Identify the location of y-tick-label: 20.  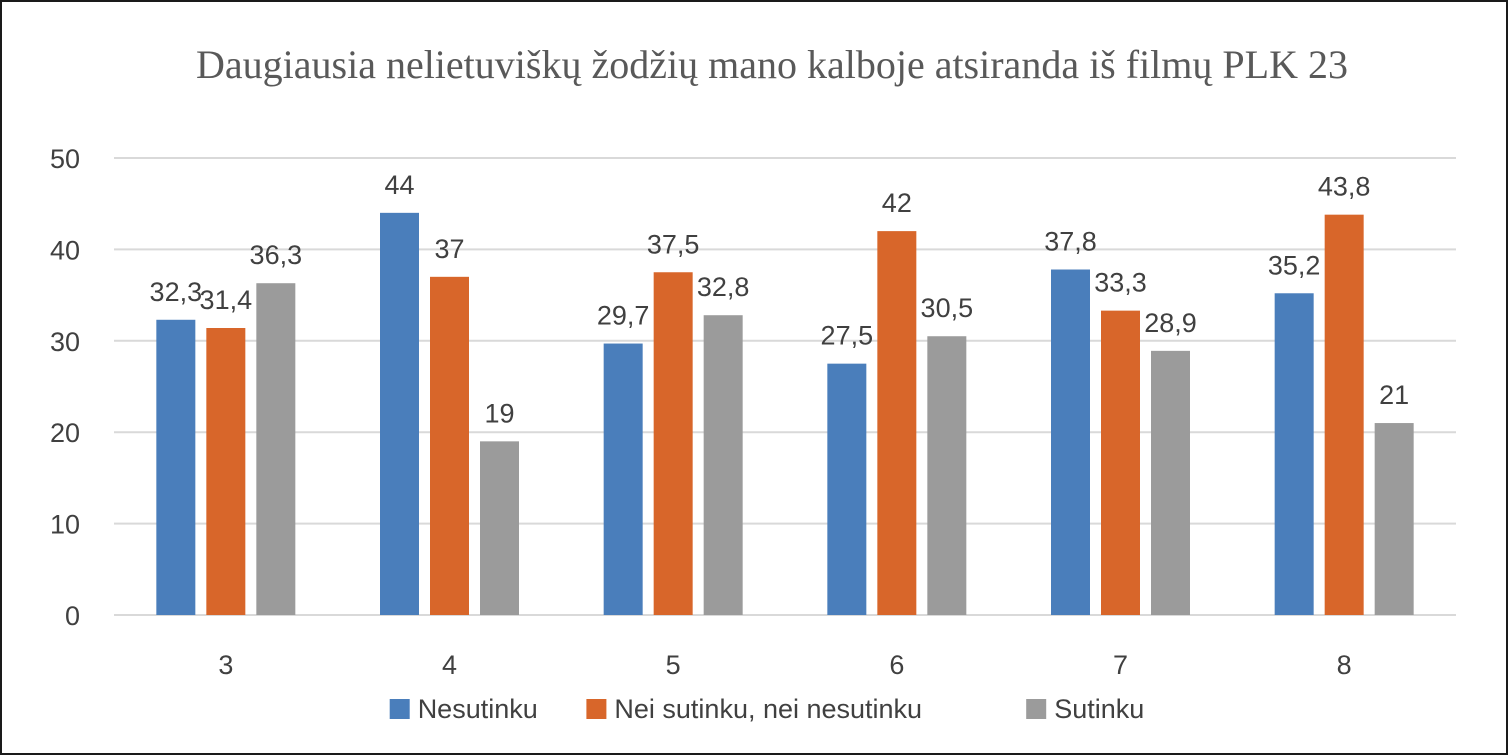
(65, 433).